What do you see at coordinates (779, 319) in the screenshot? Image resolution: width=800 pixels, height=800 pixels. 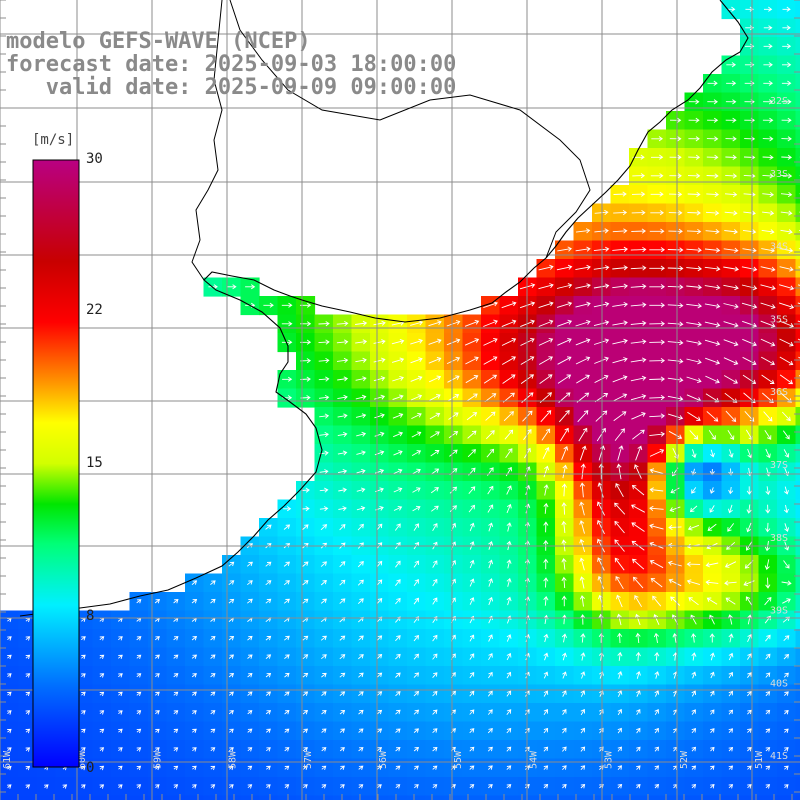 I see `latitude-label: 35S` at bounding box center [779, 319].